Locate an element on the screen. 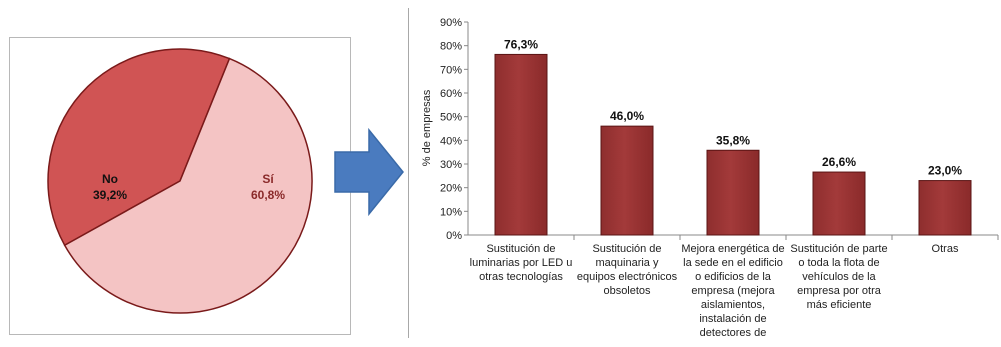 The width and height of the screenshot is (1001, 347). y-axis-label: % de empresas is located at coordinates (427, 127).